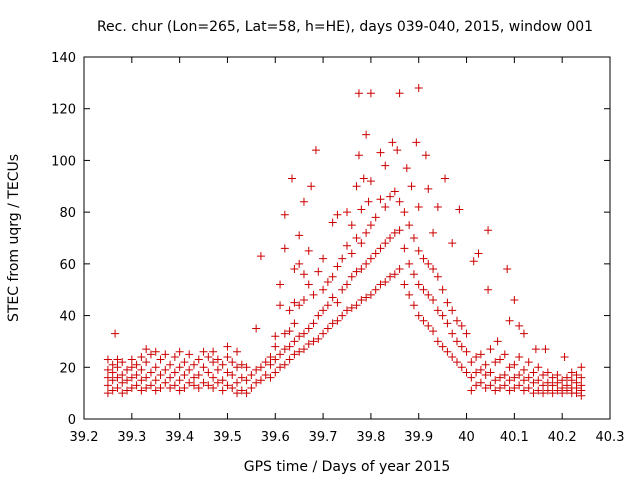  What do you see at coordinates (63, 161) in the screenshot?
I see `y-tick-label: 100` at bounding box center [63, 161].